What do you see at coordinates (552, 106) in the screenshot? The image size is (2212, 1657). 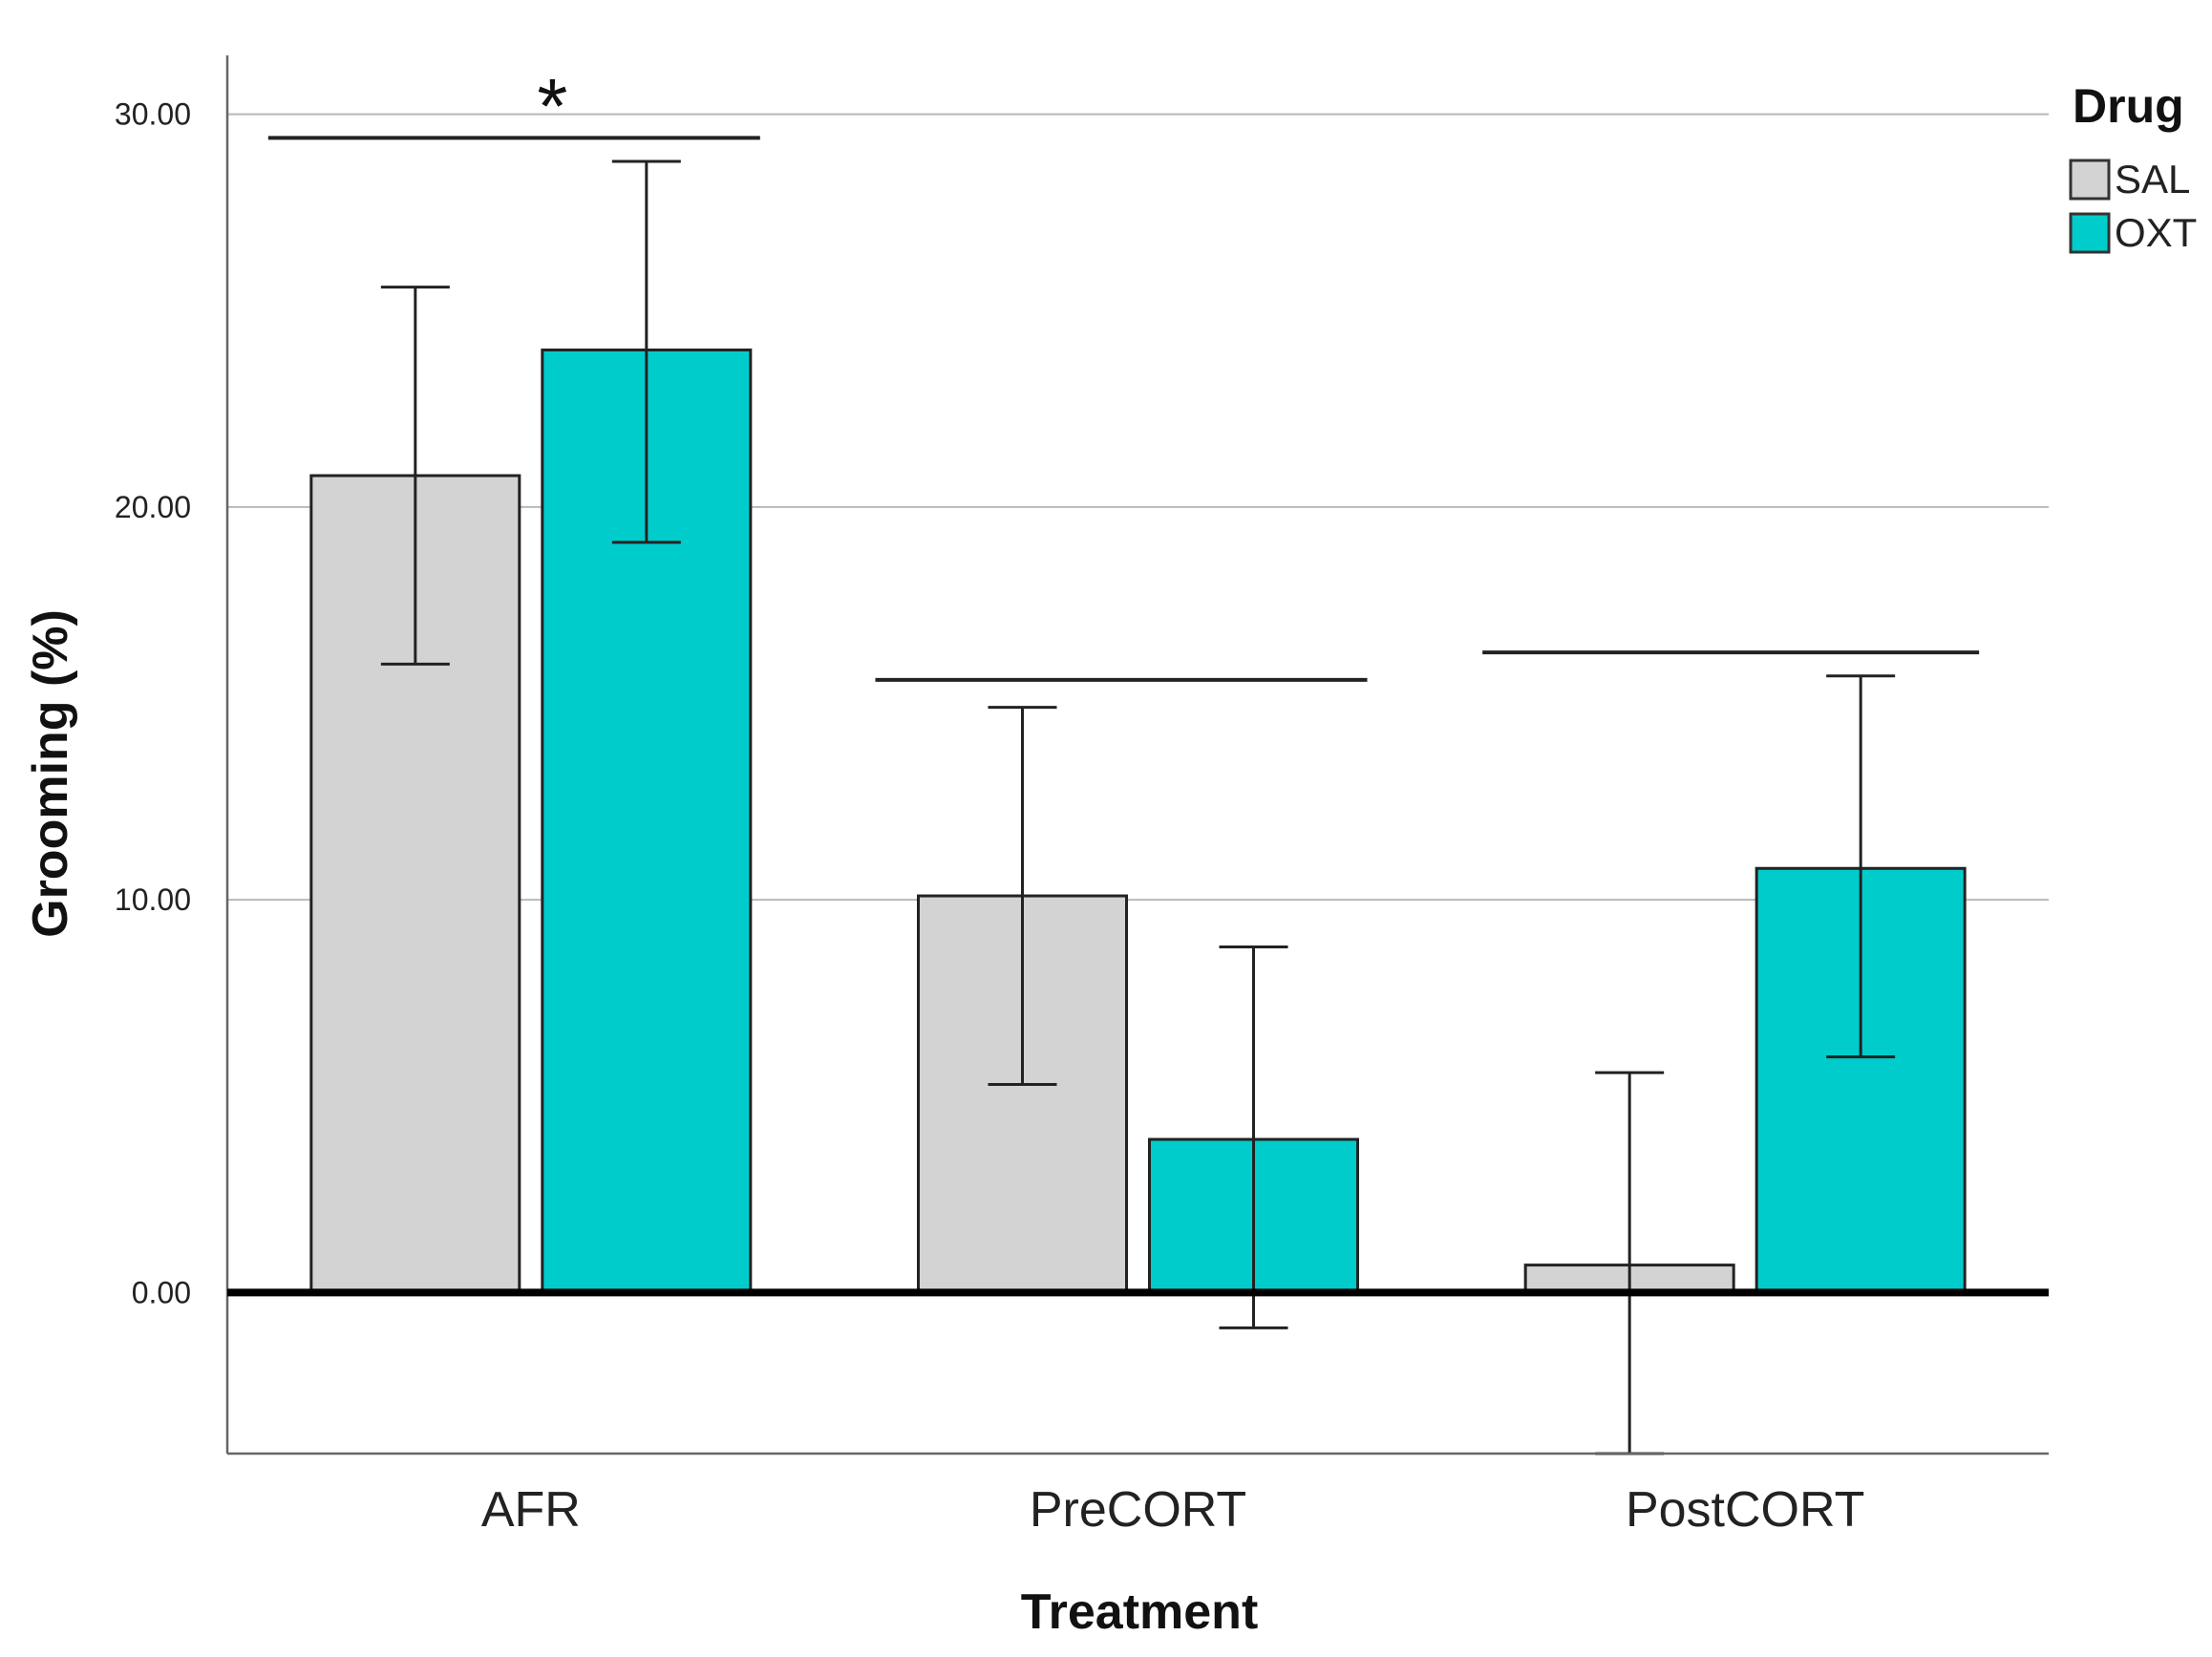 I see `significance-star: *` at bounding box center [552, 106].